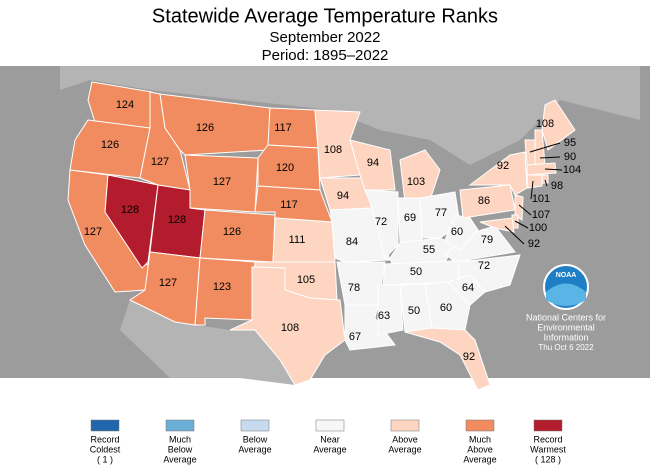 The image size is (650, 475). What do you see at coordinates (207, 342) in the screenshot?
I see `mexico` at bounding box center [207, 342].